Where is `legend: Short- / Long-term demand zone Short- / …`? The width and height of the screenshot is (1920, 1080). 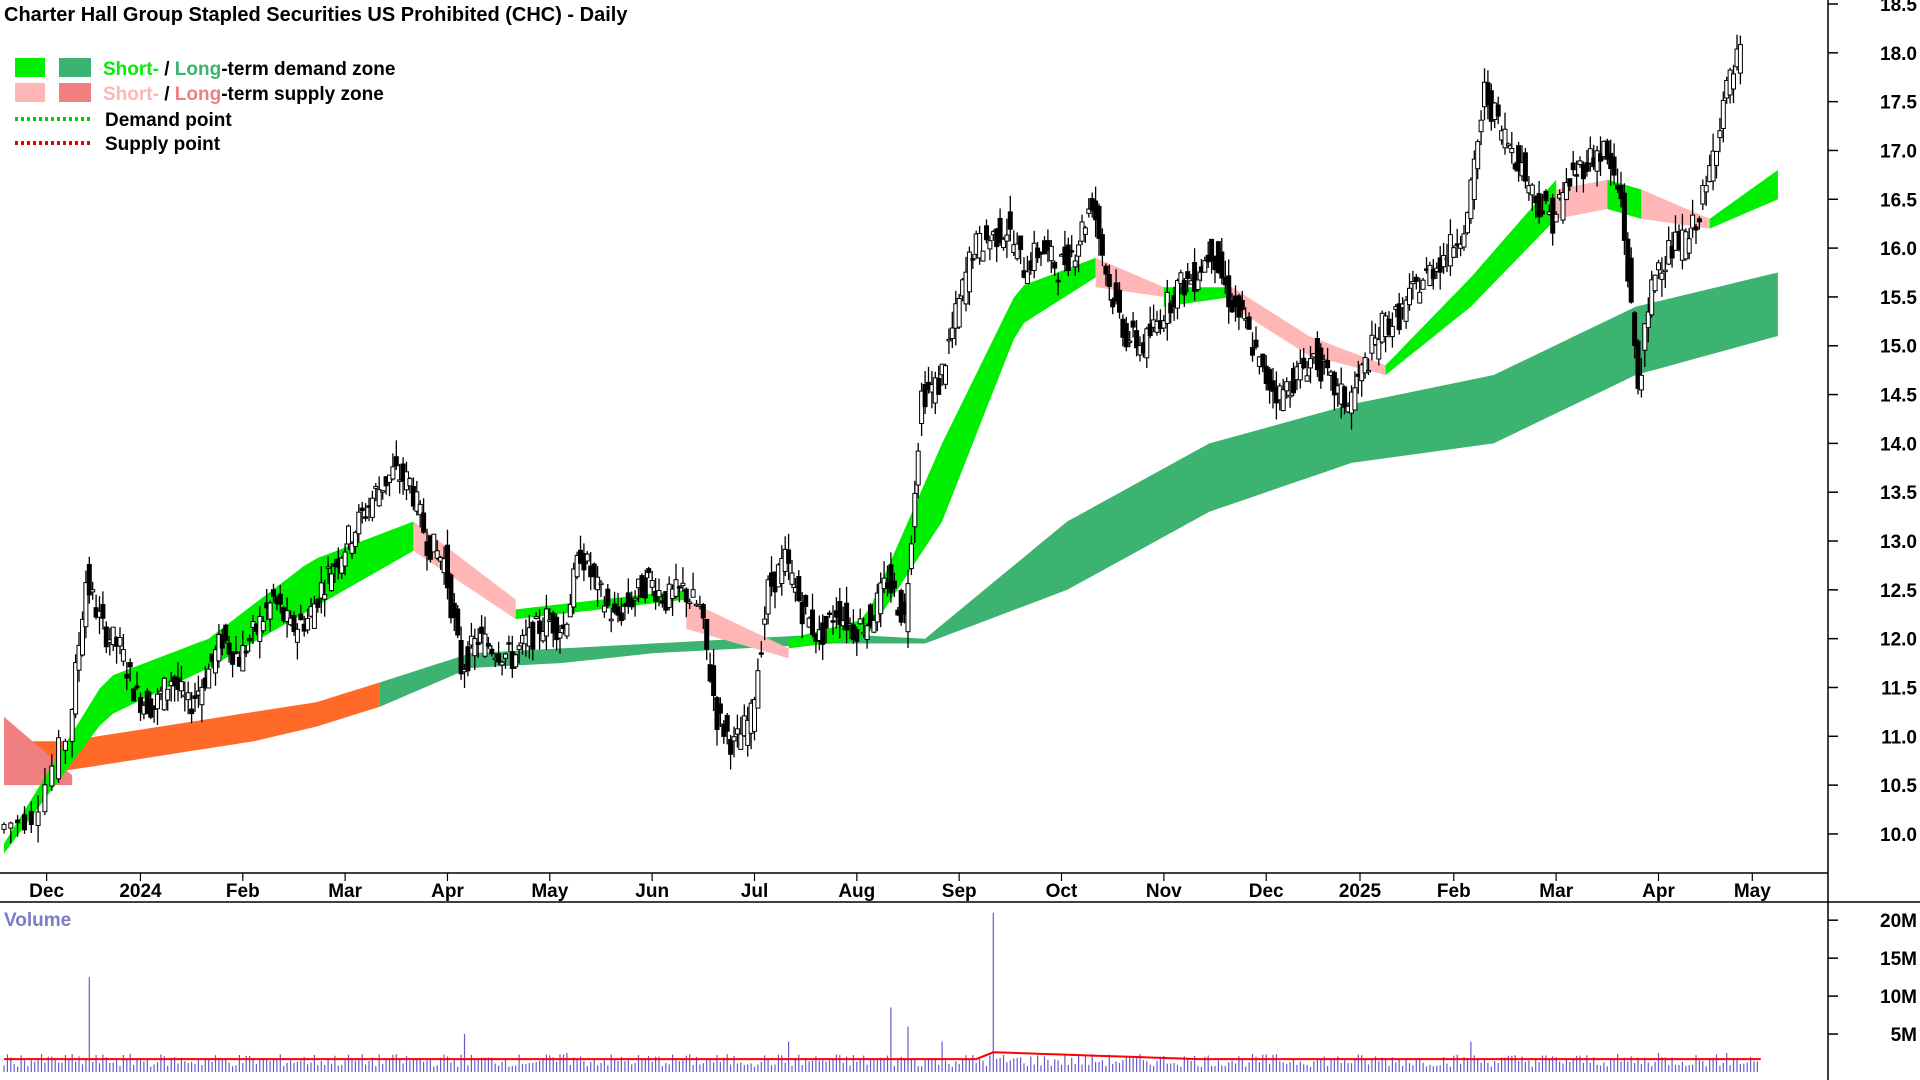 legend: Short- / Long-term demand zone Short- / … is located at coordinates (205, 106).